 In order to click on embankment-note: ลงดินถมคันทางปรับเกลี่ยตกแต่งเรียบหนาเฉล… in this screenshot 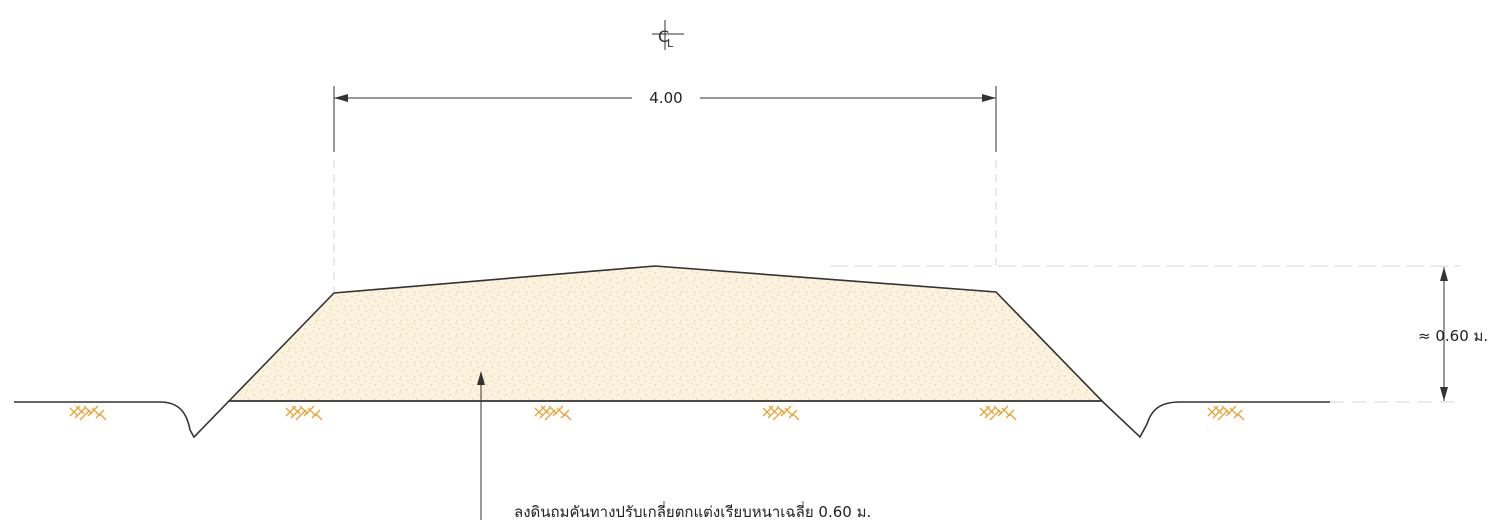, I will do `click(692, 511)`.